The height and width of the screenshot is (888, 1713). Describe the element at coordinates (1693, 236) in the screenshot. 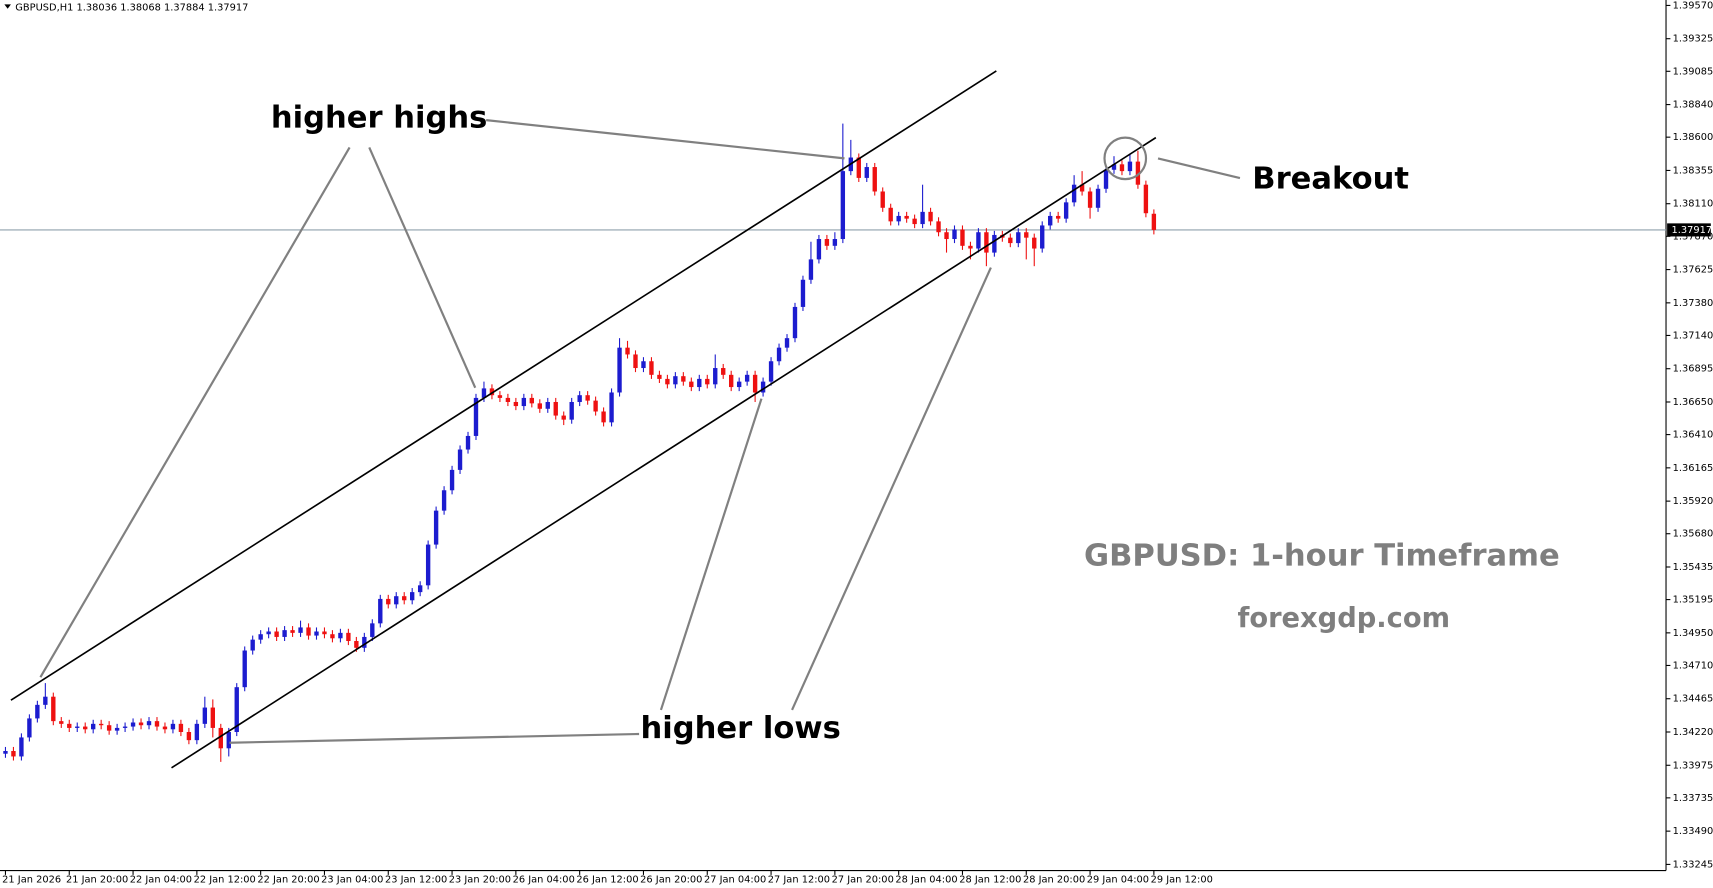

I see `y-tick-label: 1.37870` at that location.